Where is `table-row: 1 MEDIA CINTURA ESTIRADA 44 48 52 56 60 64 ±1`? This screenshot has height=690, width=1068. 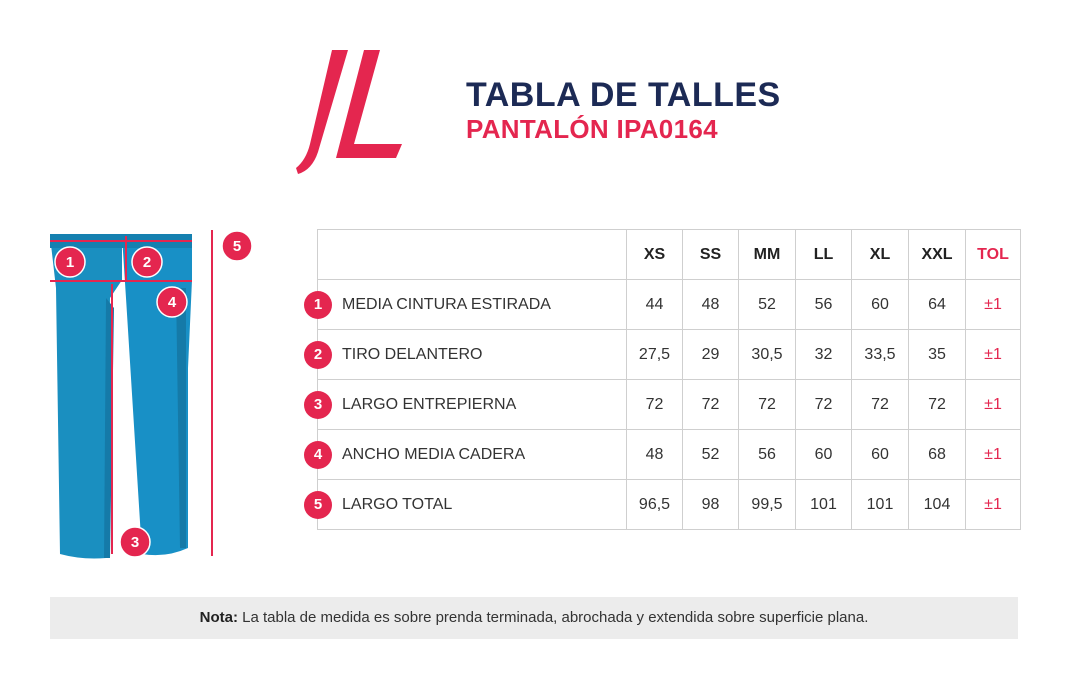 table-row: 1 MEDIA CINTURA ESTIRADA 44 48 52 56 60 64 ±1 is located at coordinates (662, 304).